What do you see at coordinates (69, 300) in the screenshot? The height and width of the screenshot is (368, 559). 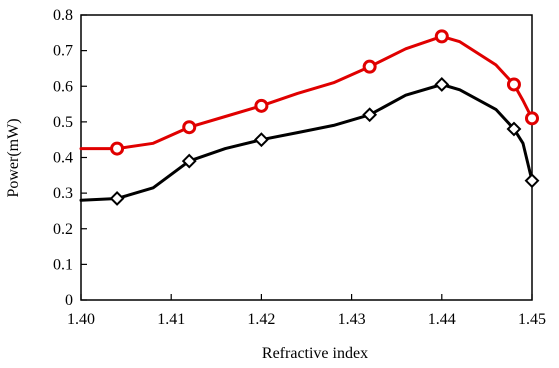 I see `y-tick-label: 0` at bounding box center [69, 300].